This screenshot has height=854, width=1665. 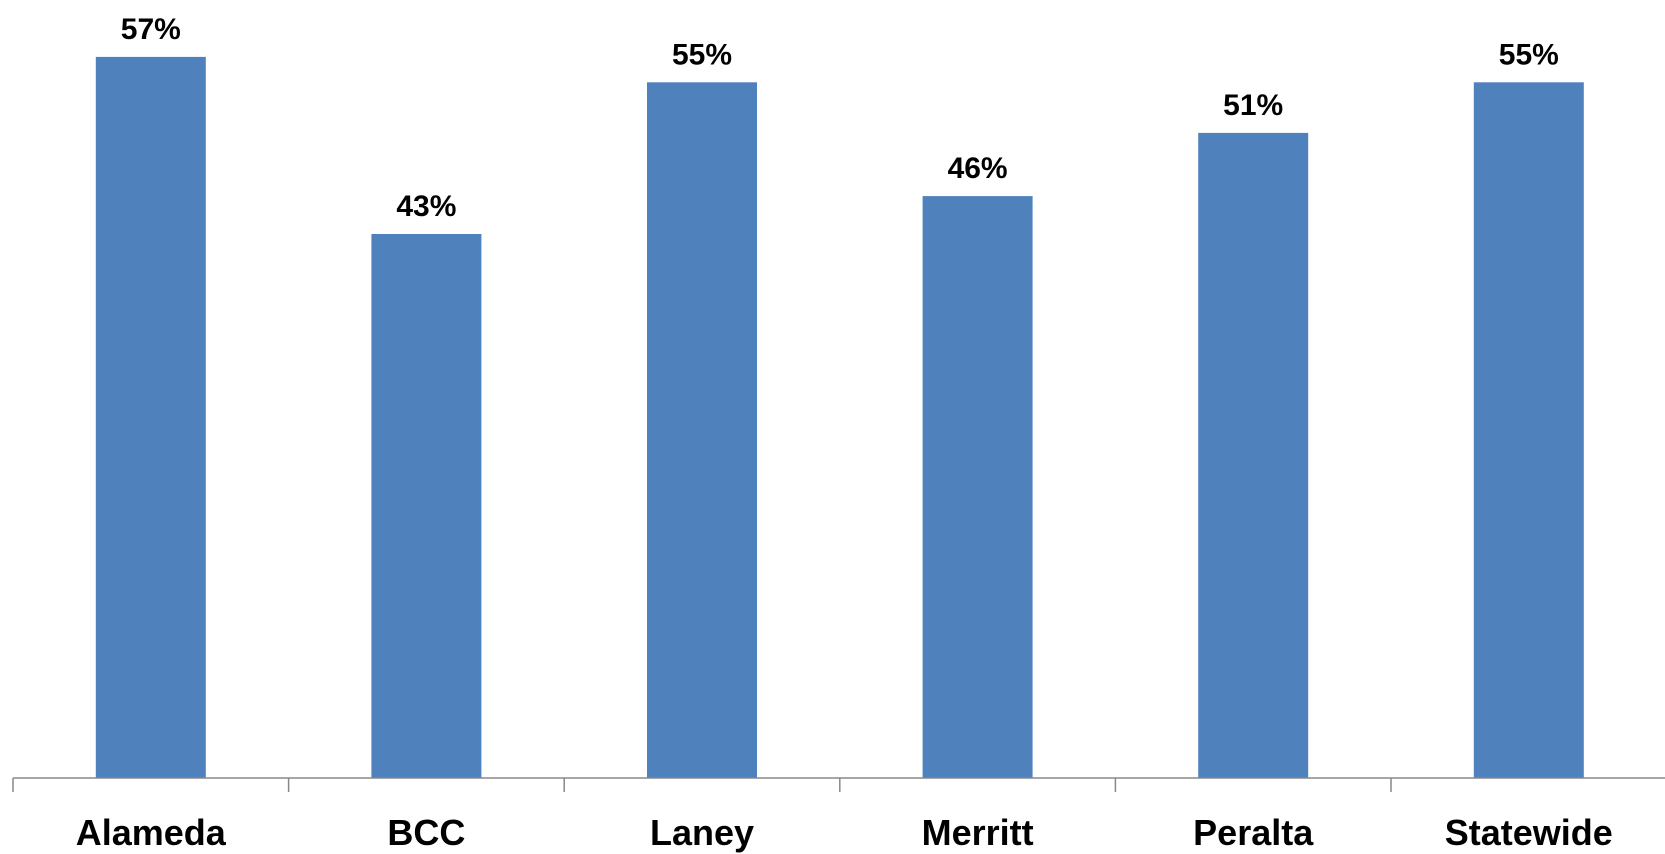 What do you see at coordinates (426, 206) in the screenshot?
I see `data-label-bcc: 43%` at bounding box center [426, 206].